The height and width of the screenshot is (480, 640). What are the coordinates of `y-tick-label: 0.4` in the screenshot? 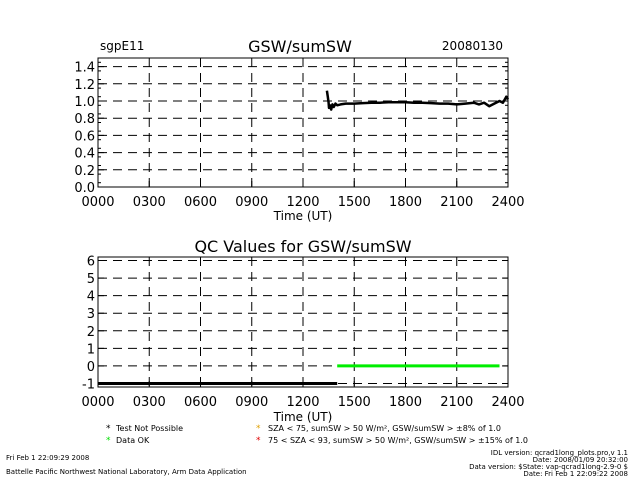 It's located at (84, 154).